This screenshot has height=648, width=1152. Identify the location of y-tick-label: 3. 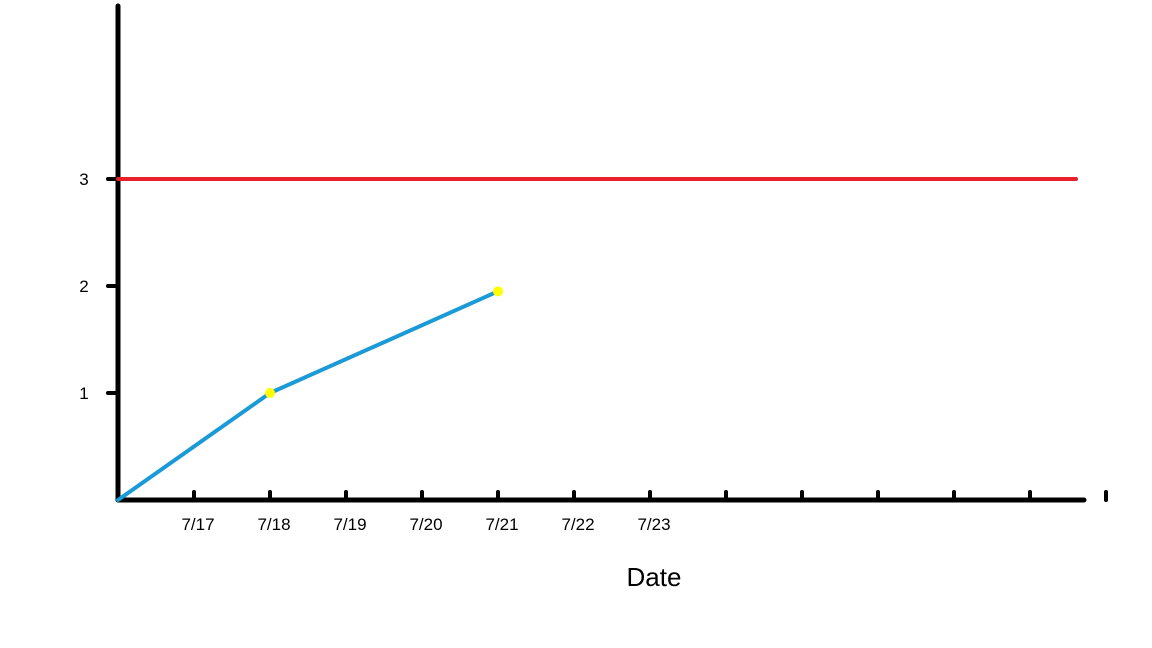
(83, 179).